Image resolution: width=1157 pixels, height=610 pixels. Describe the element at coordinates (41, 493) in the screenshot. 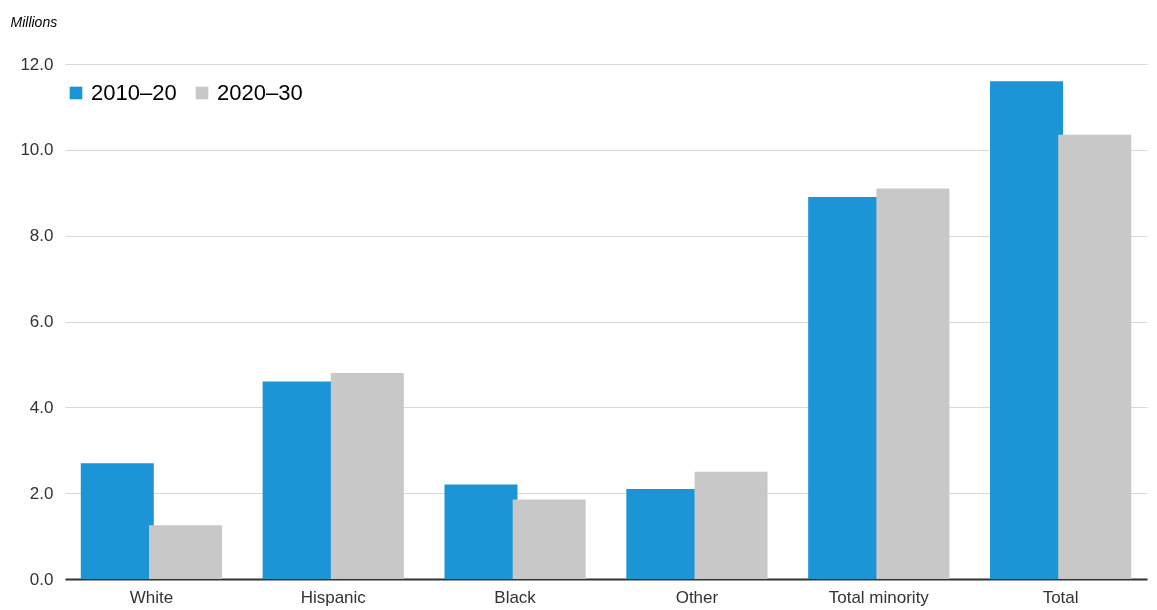

I see `y-tick-label: 2.0` at that location.